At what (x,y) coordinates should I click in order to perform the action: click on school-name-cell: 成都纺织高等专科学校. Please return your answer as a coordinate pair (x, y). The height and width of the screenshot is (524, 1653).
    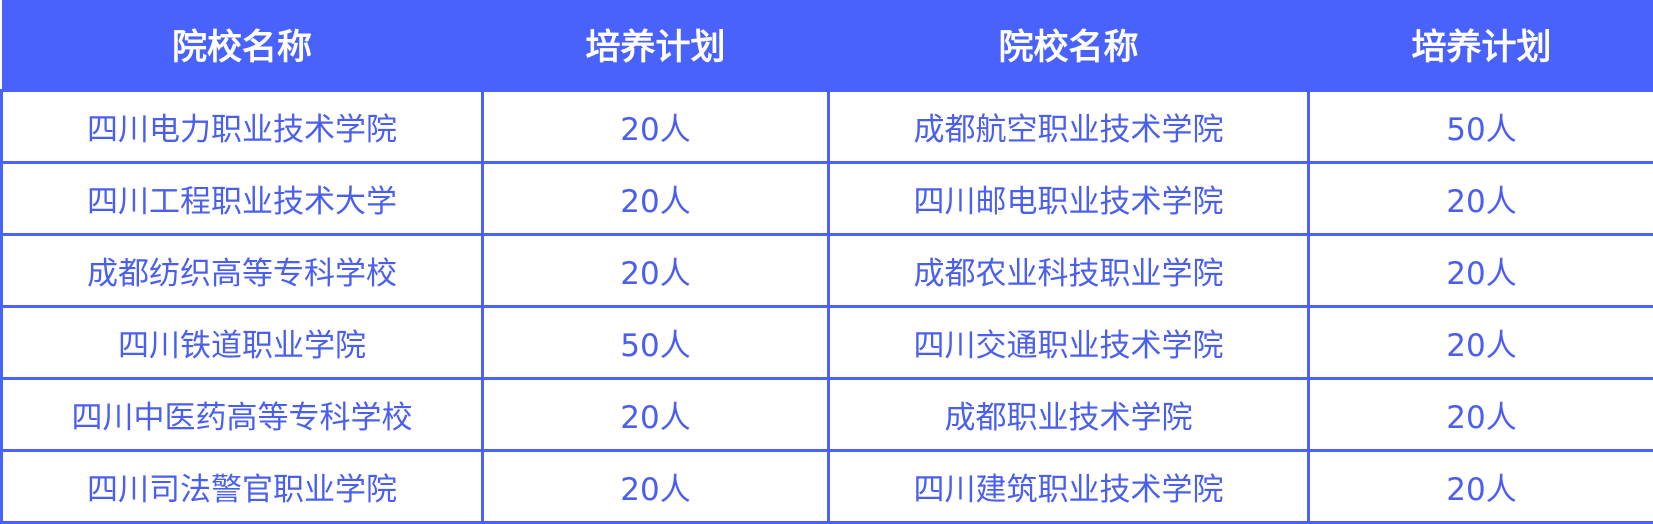
    Looking at the image, I should click on (242, 271).